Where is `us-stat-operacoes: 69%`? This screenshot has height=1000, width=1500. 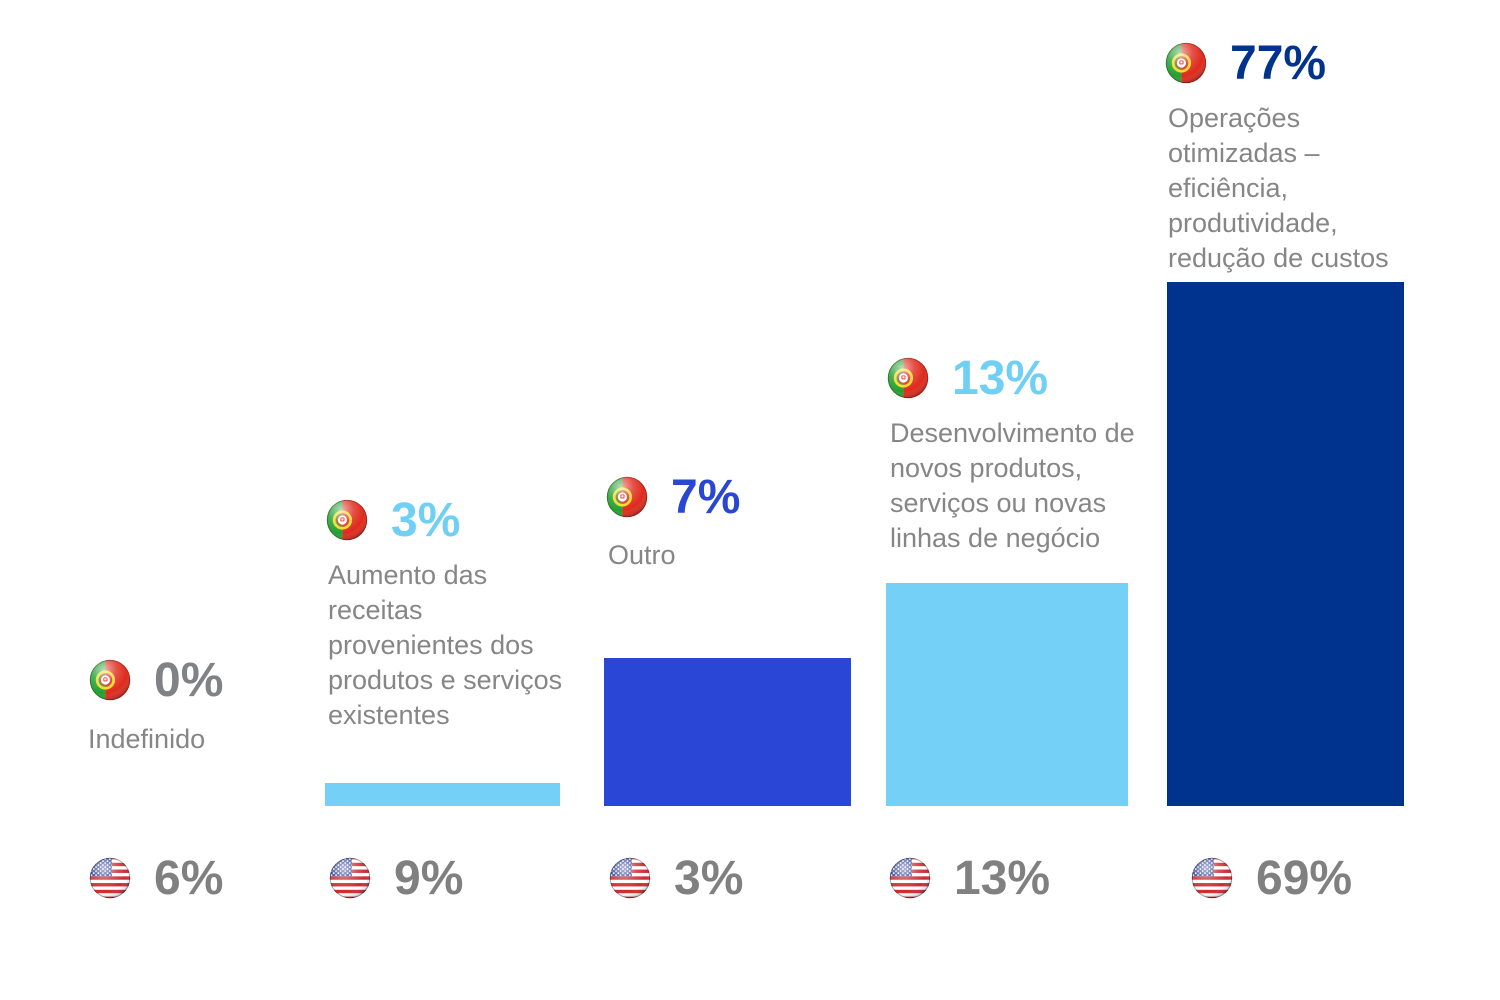 us-stat-operacoes: 69% is located at coordinates (1271, 878).